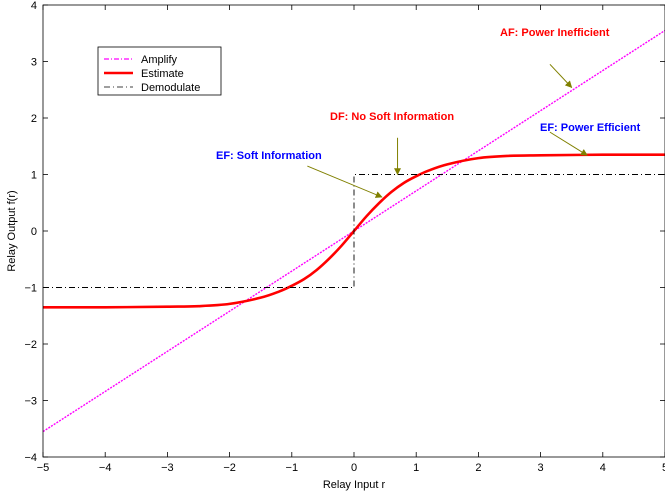  I want to click on y-tick-label: 0, so click(34, 232).